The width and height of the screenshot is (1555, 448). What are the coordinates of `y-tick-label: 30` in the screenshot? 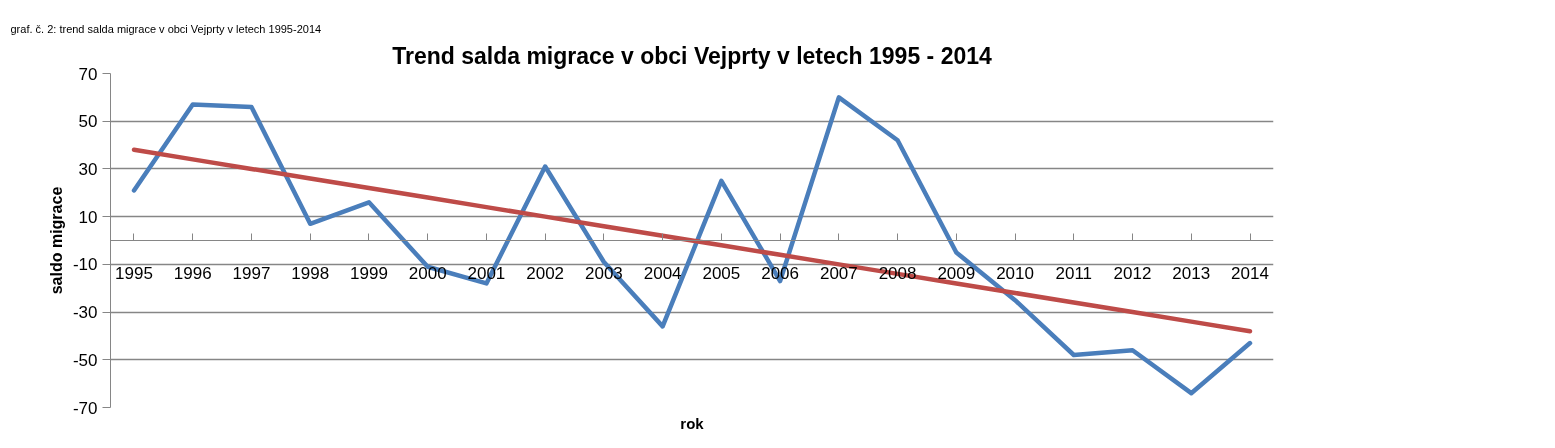 It's located at (88, 169).